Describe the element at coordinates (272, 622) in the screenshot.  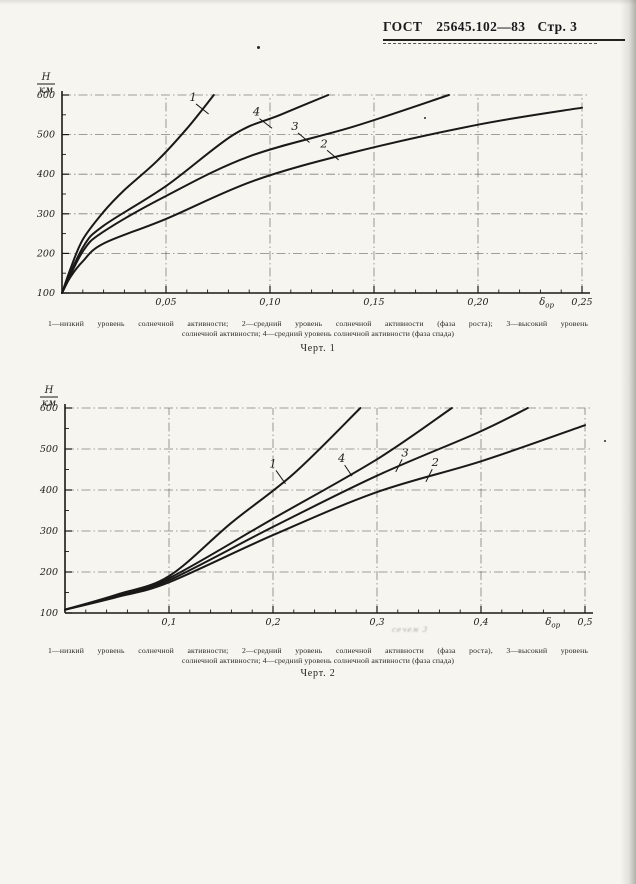
I see `x-tick-label: 0,2` at that location.